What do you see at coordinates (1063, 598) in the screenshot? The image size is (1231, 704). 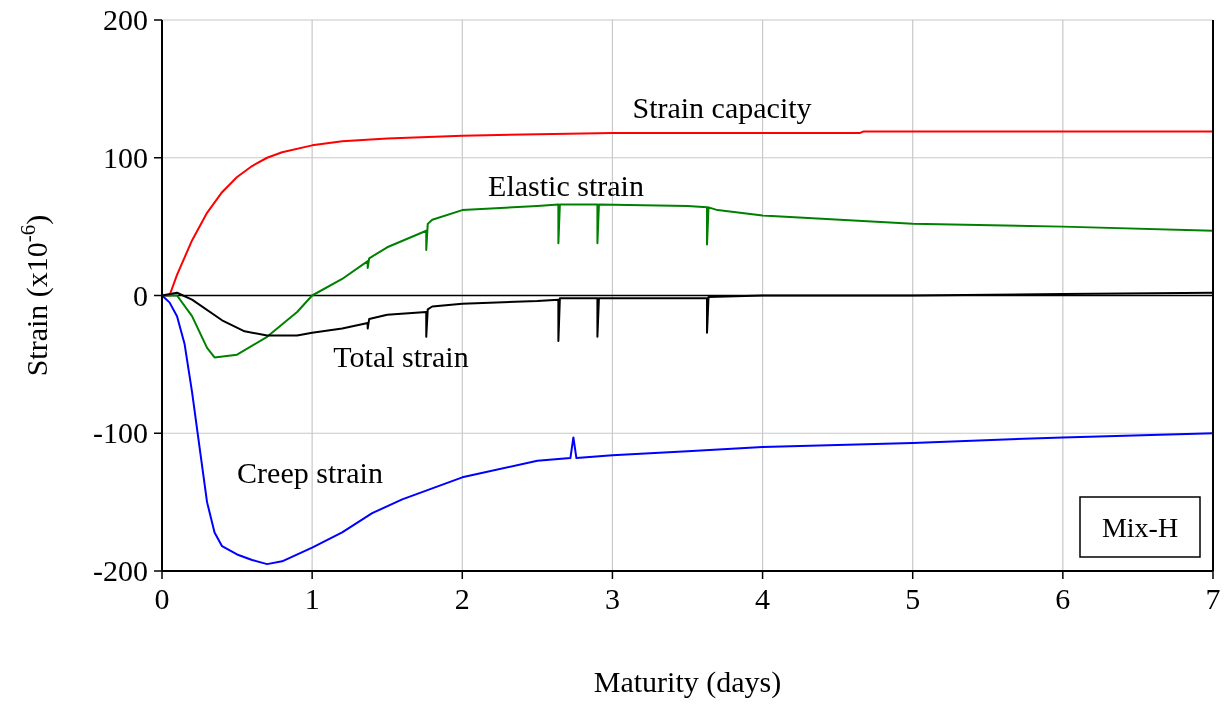 I see `x-tick-label: 6` at bounding box center [1063, 598].